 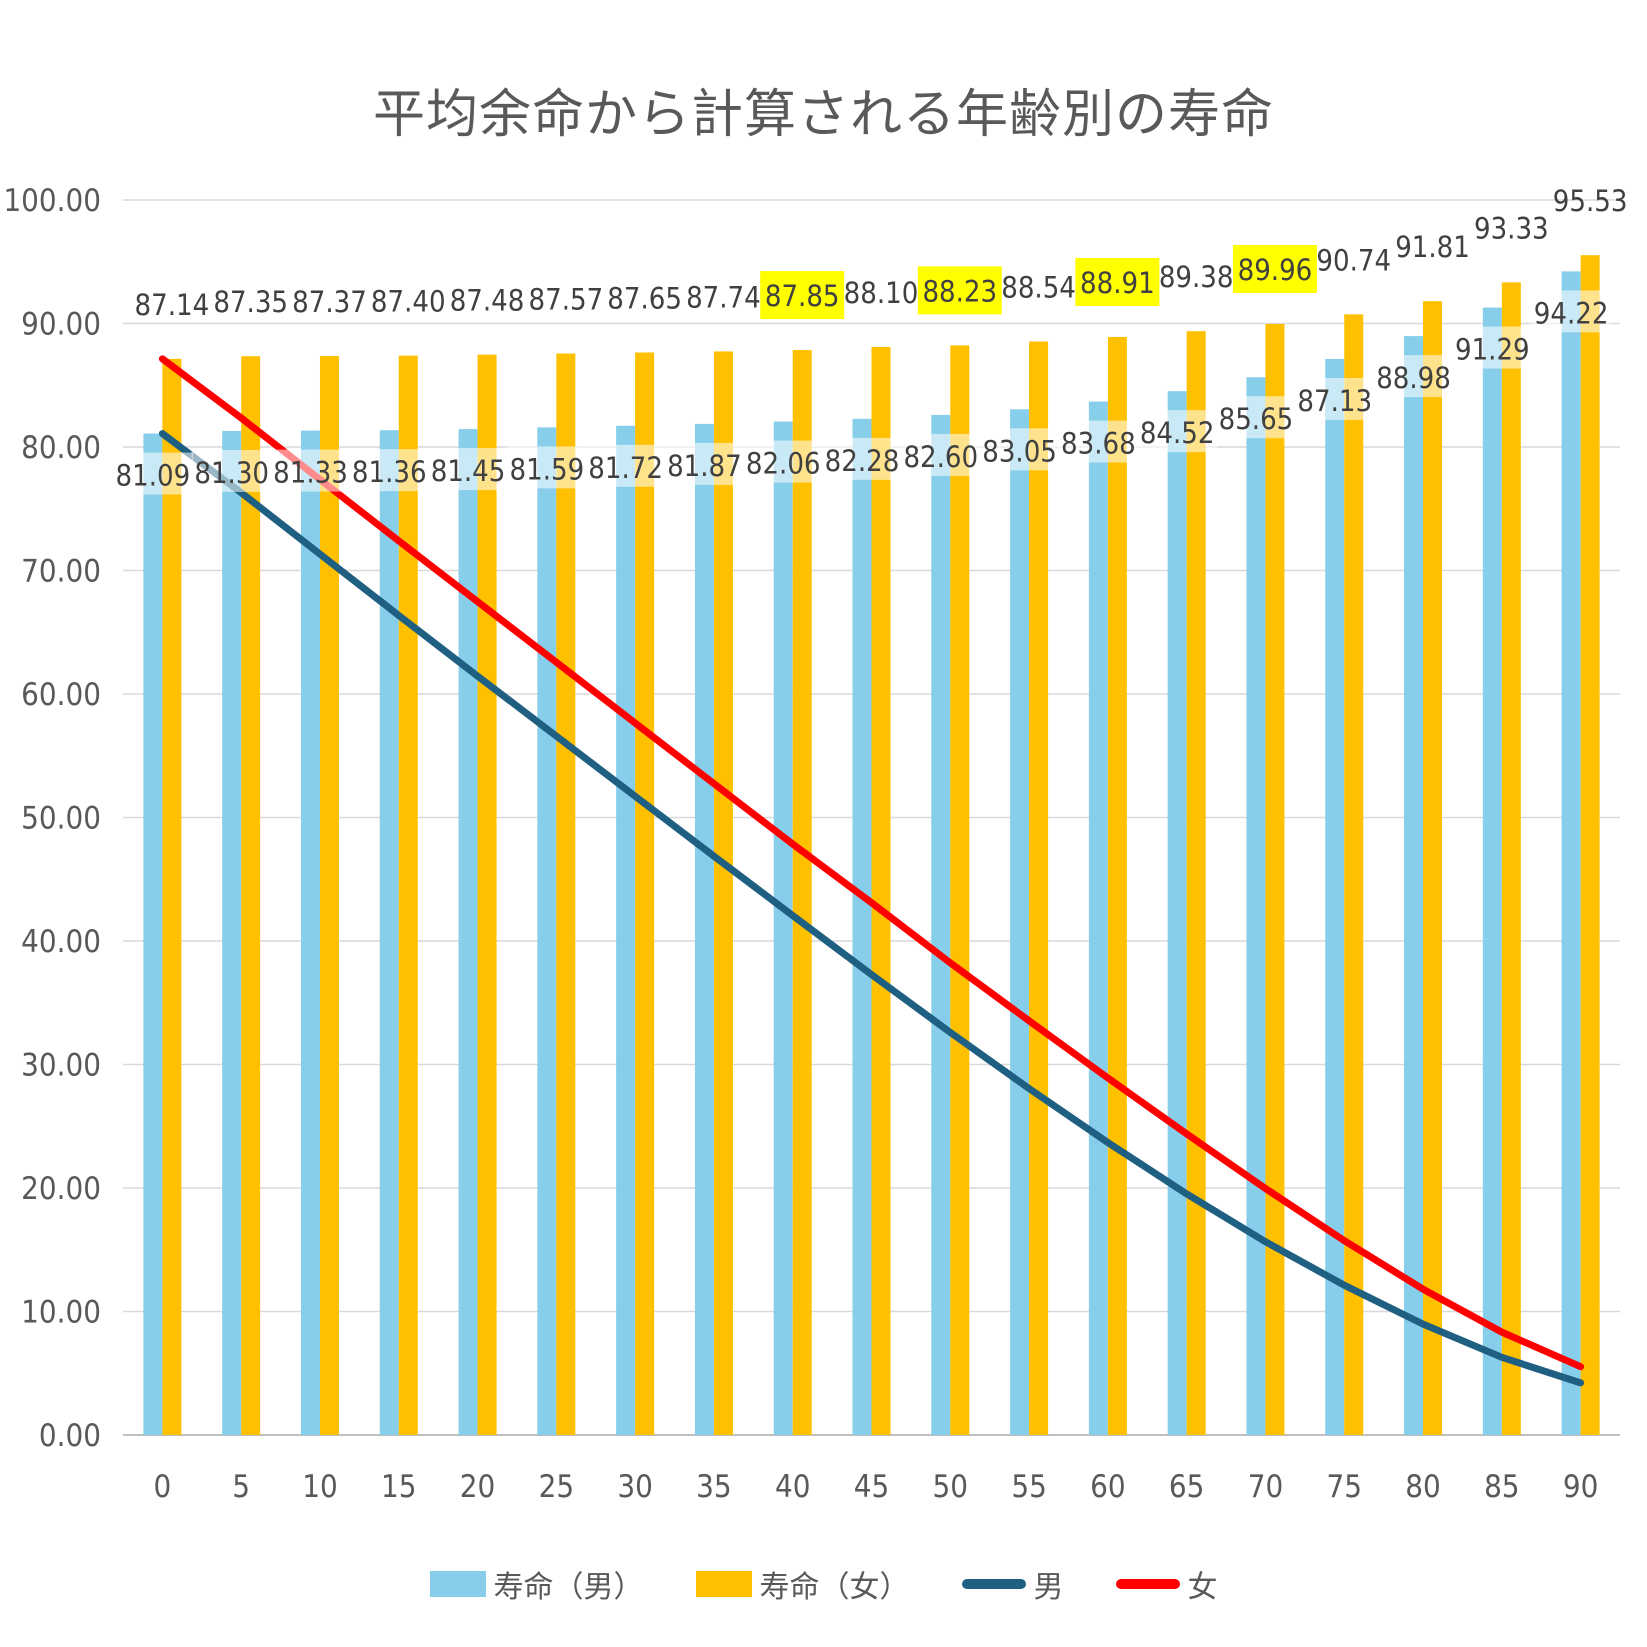 What do you see at coordinates (834, 1587) in the screenshot?
I see `legend-label-female-bar: 寿命（女）` at bounding box center [834, 1587].